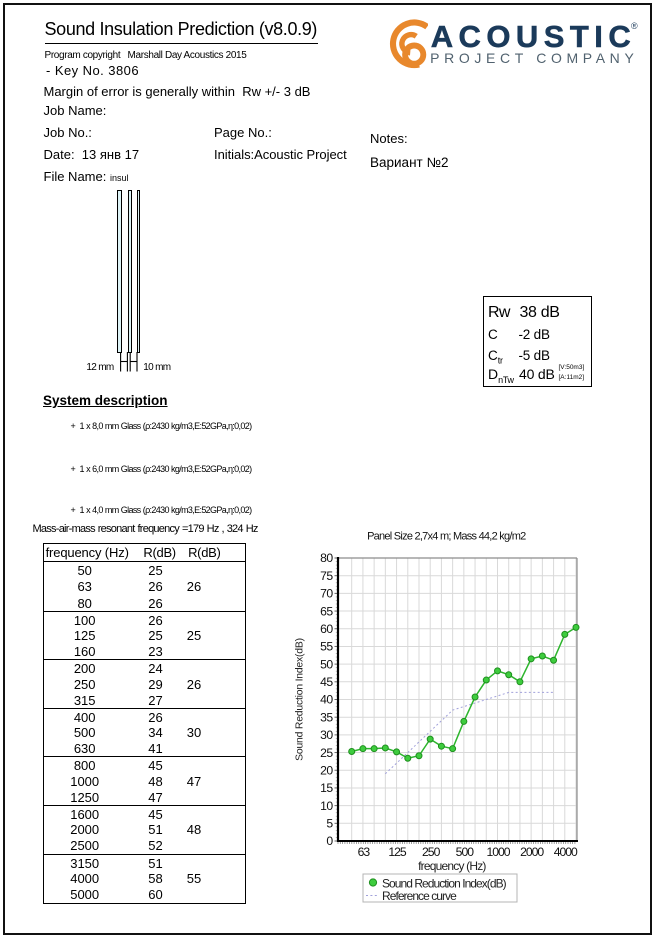 This screenshot has width=657, height=940. Describe the element at coordinates (532, 852) in the screenshot. I see `svg-text: 2000` at that location.